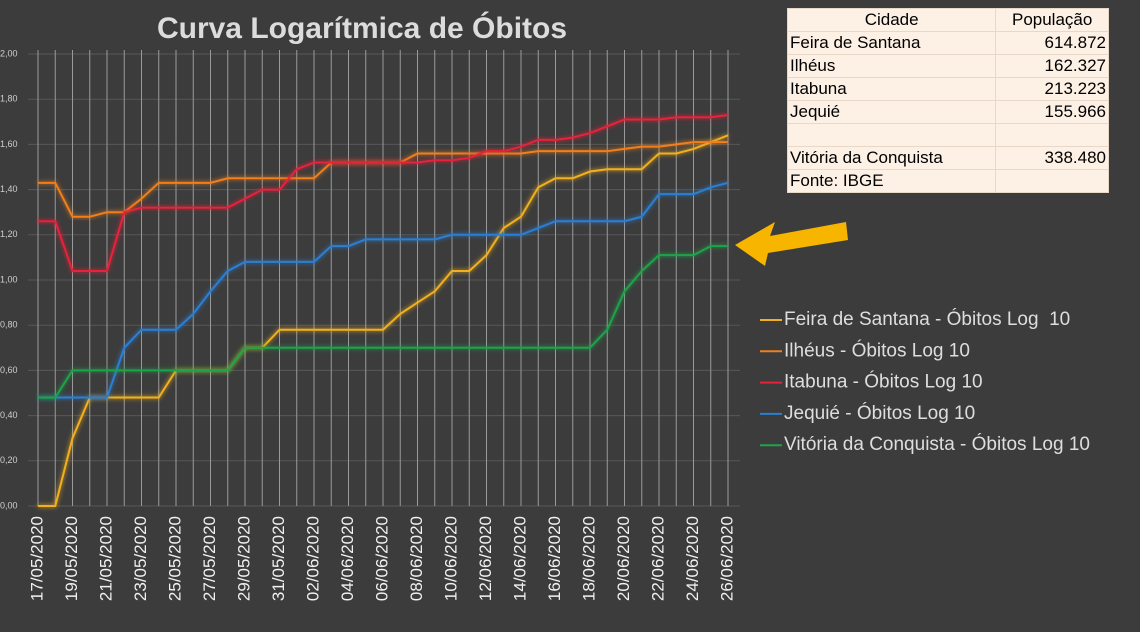  What do you see at coordinates (891, 20) in the screenshot?
I see `header-cell: Cidade` at bounding box center [891, 20].